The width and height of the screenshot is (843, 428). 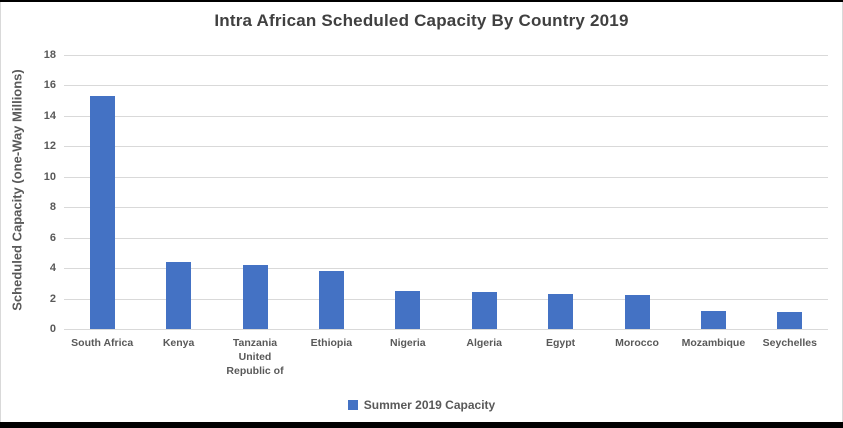 What do you see at coordinates (52, 237) in the screenshot?
I see `y-tick-label: 6` at bounding box center [52, 237].